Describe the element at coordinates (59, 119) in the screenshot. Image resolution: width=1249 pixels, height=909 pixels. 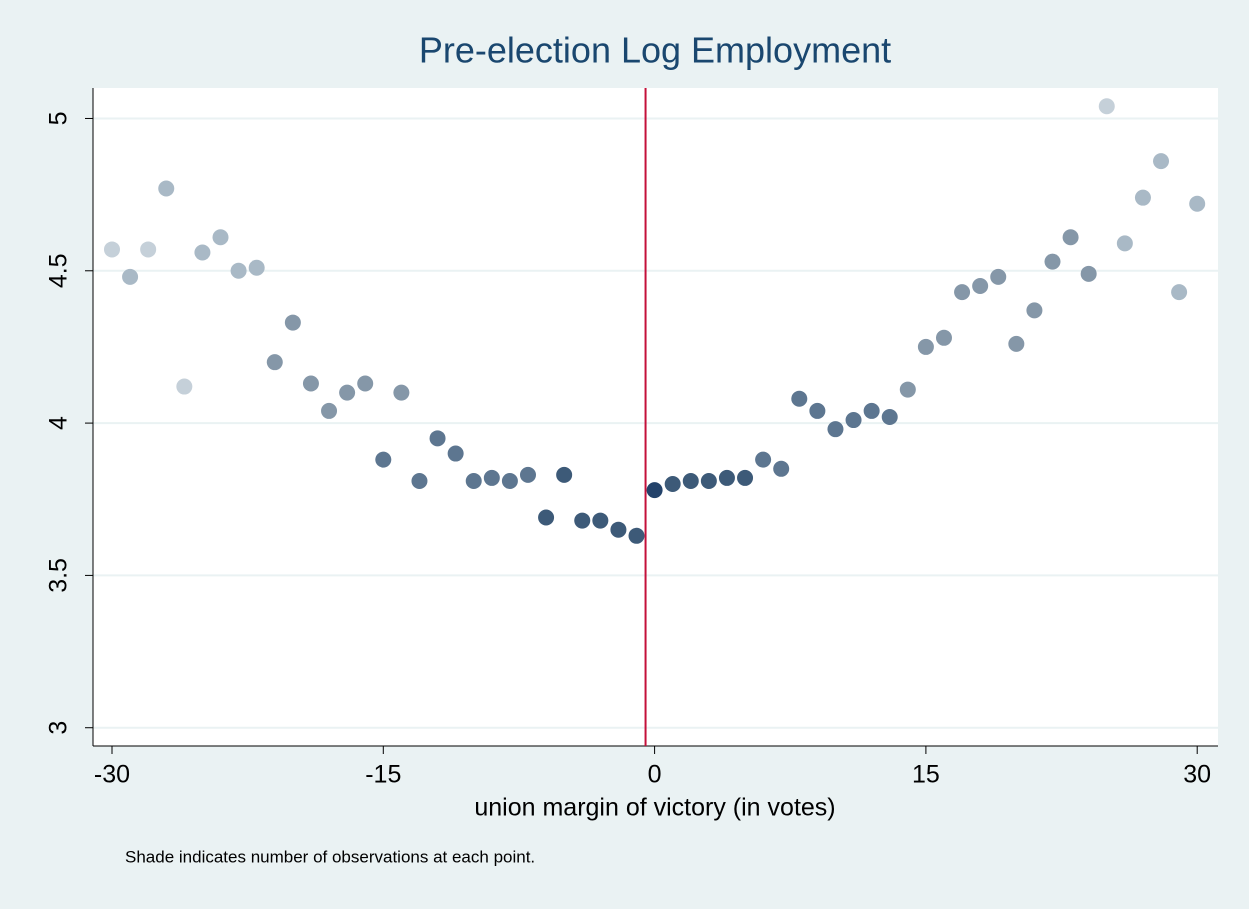
I see `y-tick-label: 5` at that location.